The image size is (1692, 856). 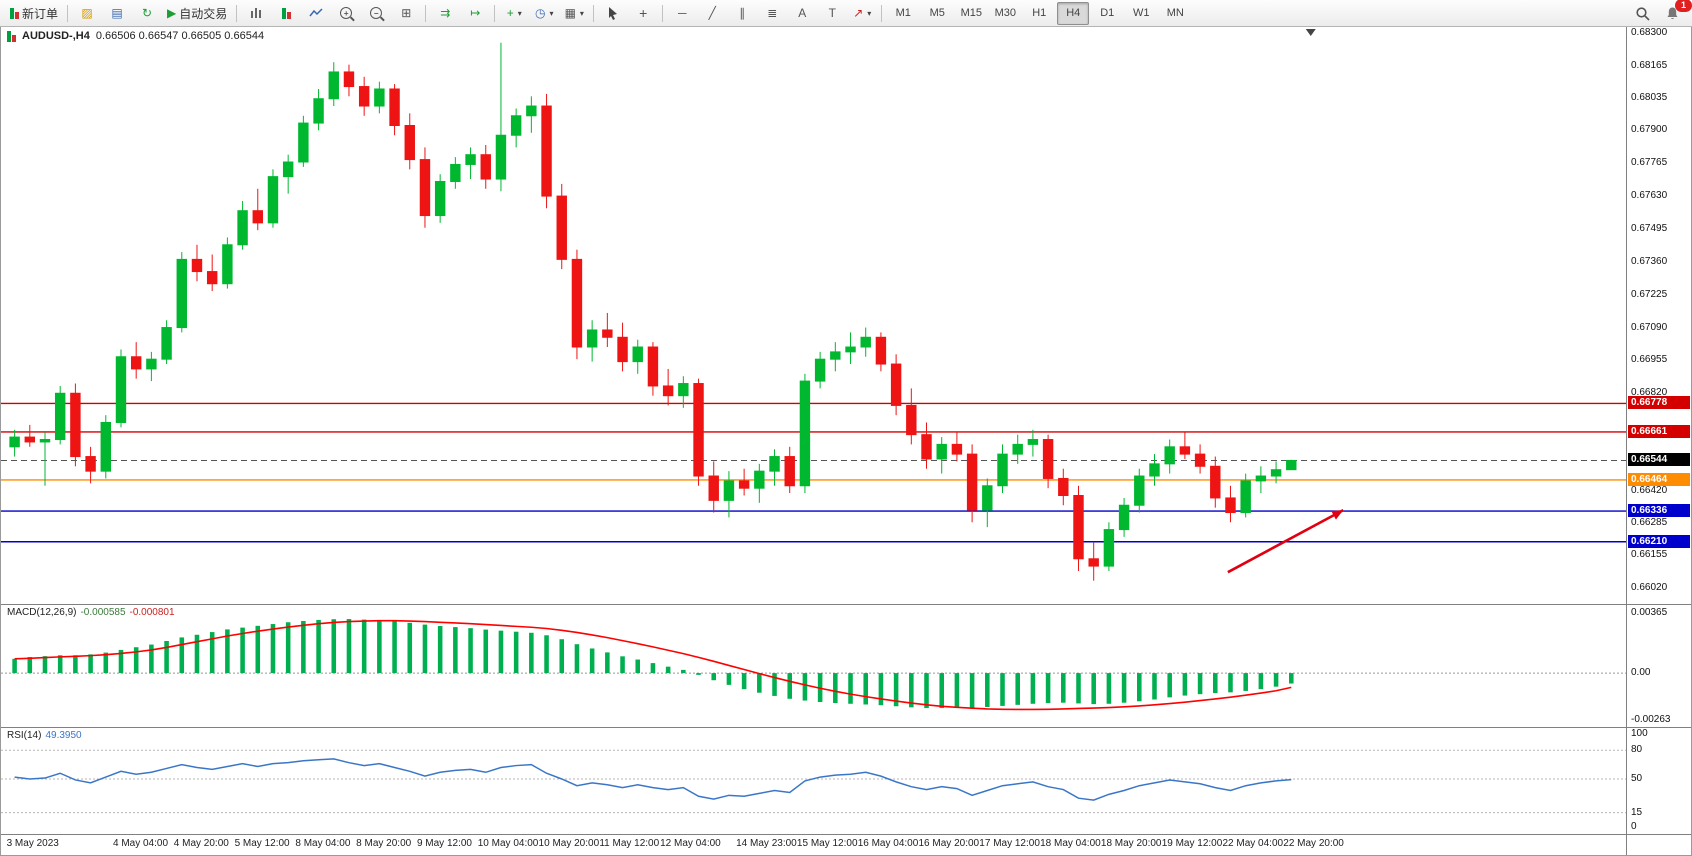 I want to click on tile-windows-icon: ⊞, so click(x=406, y=13).